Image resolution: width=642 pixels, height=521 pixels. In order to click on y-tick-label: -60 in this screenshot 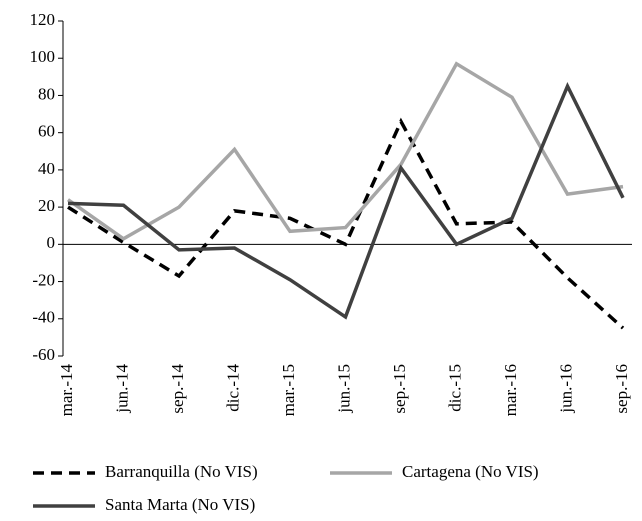, I will do `click(43, 354)`.